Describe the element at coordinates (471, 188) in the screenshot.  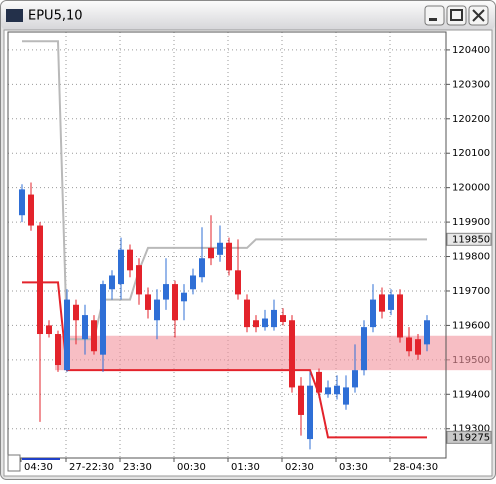
I see `y-tick-label: 120000` at that location.